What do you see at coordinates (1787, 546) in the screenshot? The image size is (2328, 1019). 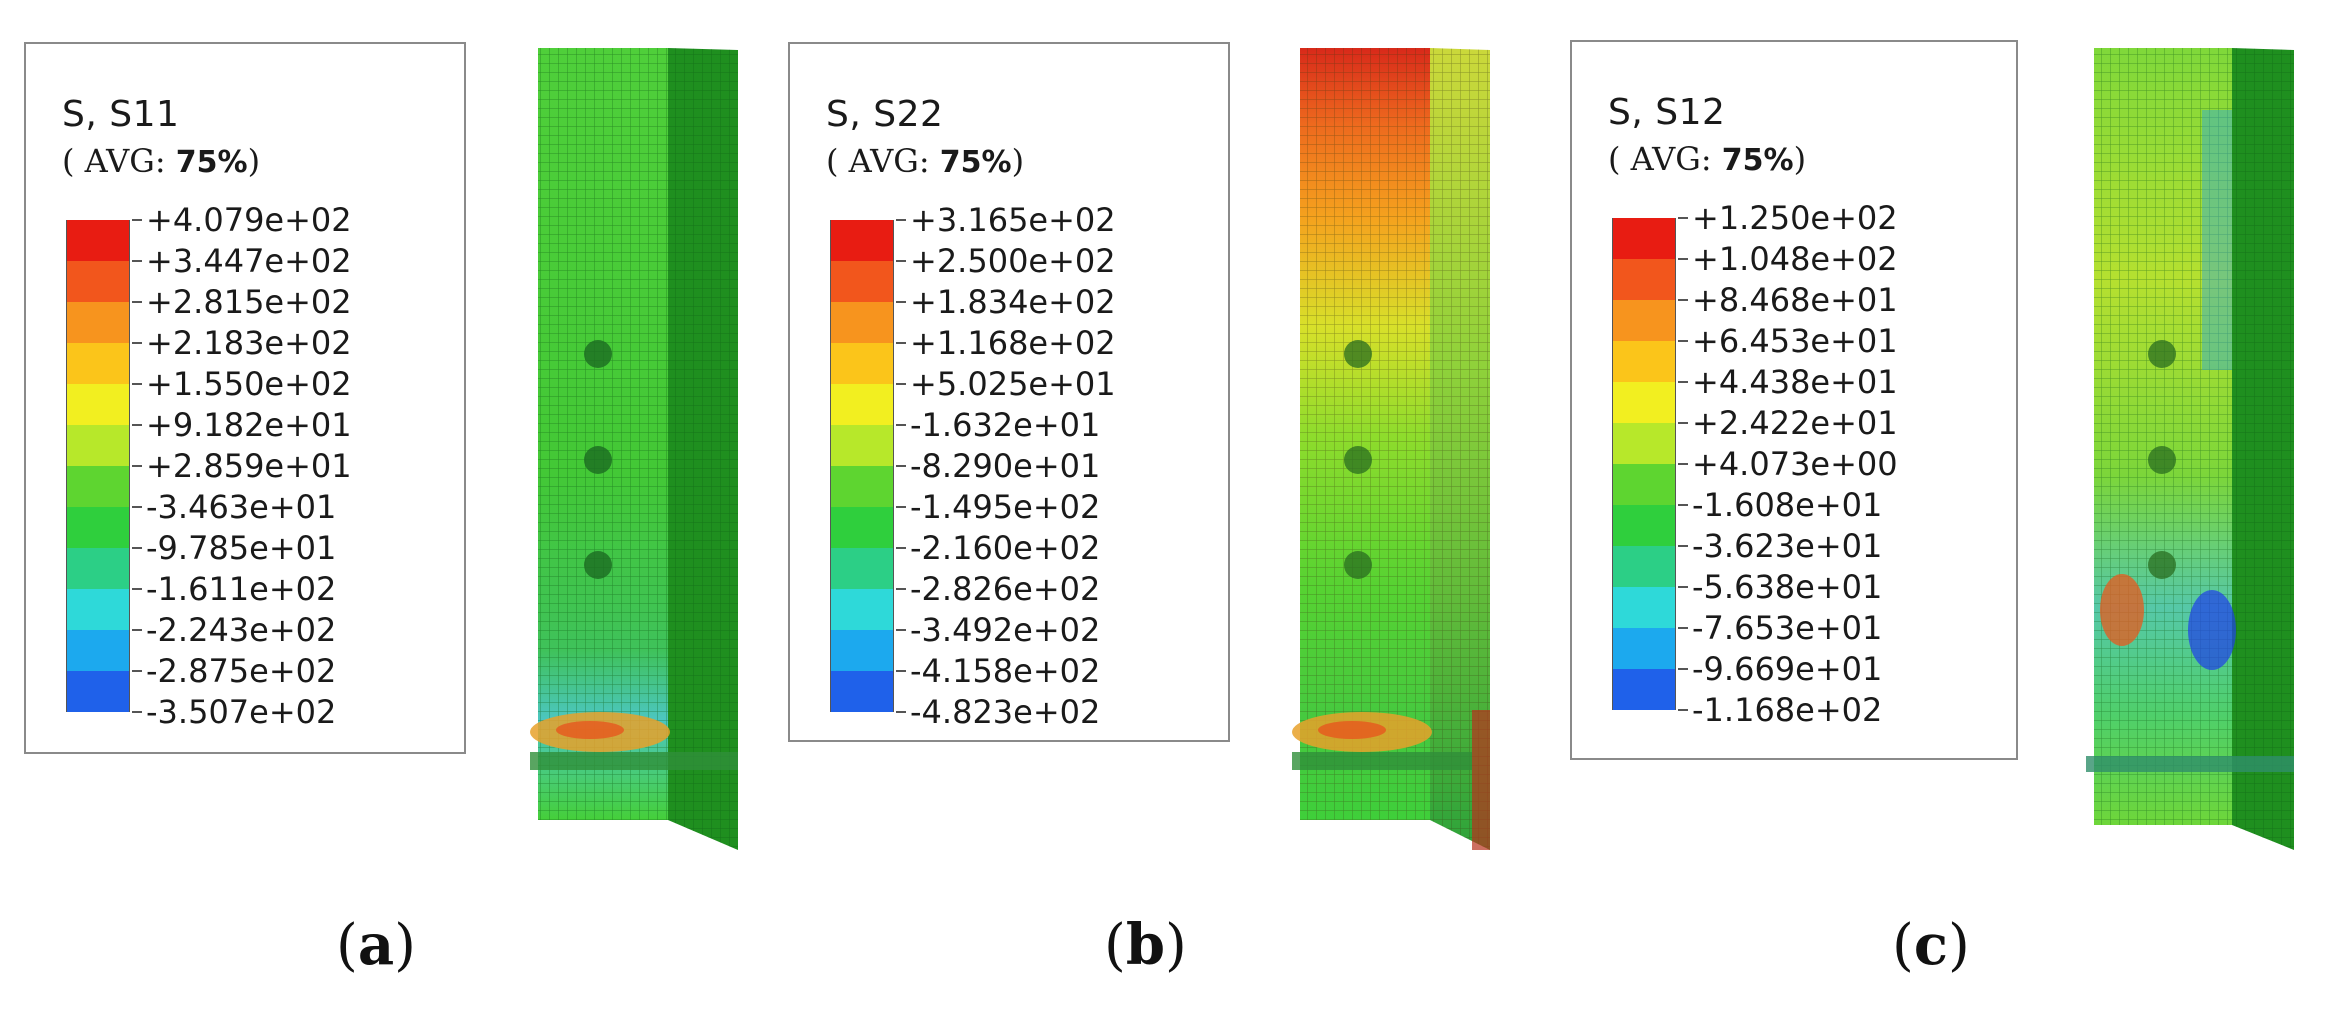 I see `legend-value: -3.623e+01` at bounding box center [1787, 546].